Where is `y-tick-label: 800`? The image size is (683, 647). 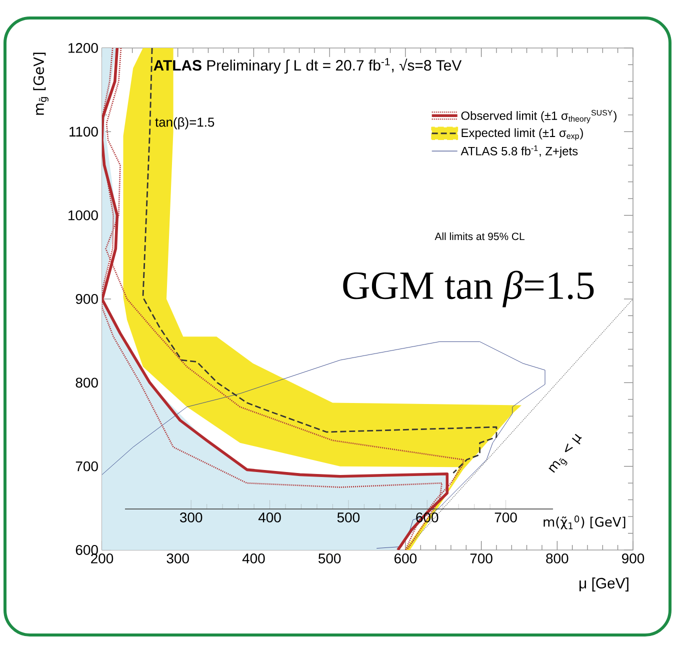
y-tick-label: 800 is located at coordinates (87, 383).